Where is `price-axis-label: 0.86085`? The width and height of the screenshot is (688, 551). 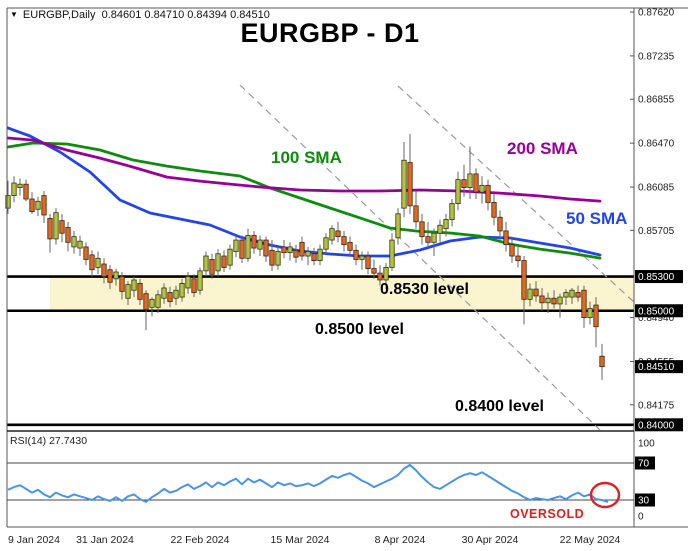 price-axis-label: 0.86085 is located at coordinates (656, 188).